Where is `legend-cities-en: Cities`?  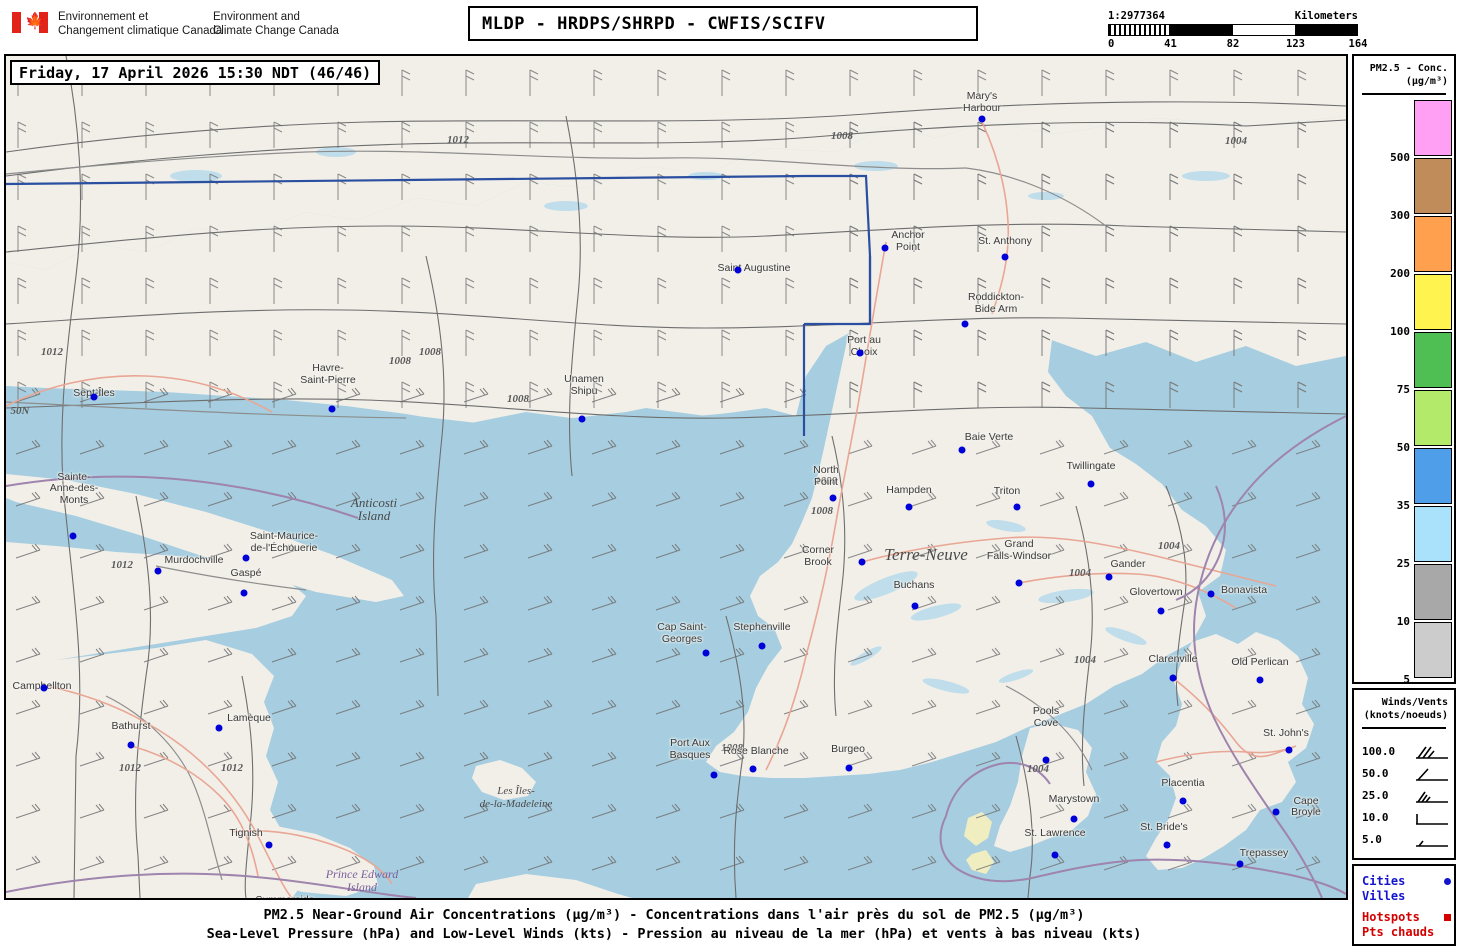
legend-cities-en: Cities is located at coordinates (1384, 881).